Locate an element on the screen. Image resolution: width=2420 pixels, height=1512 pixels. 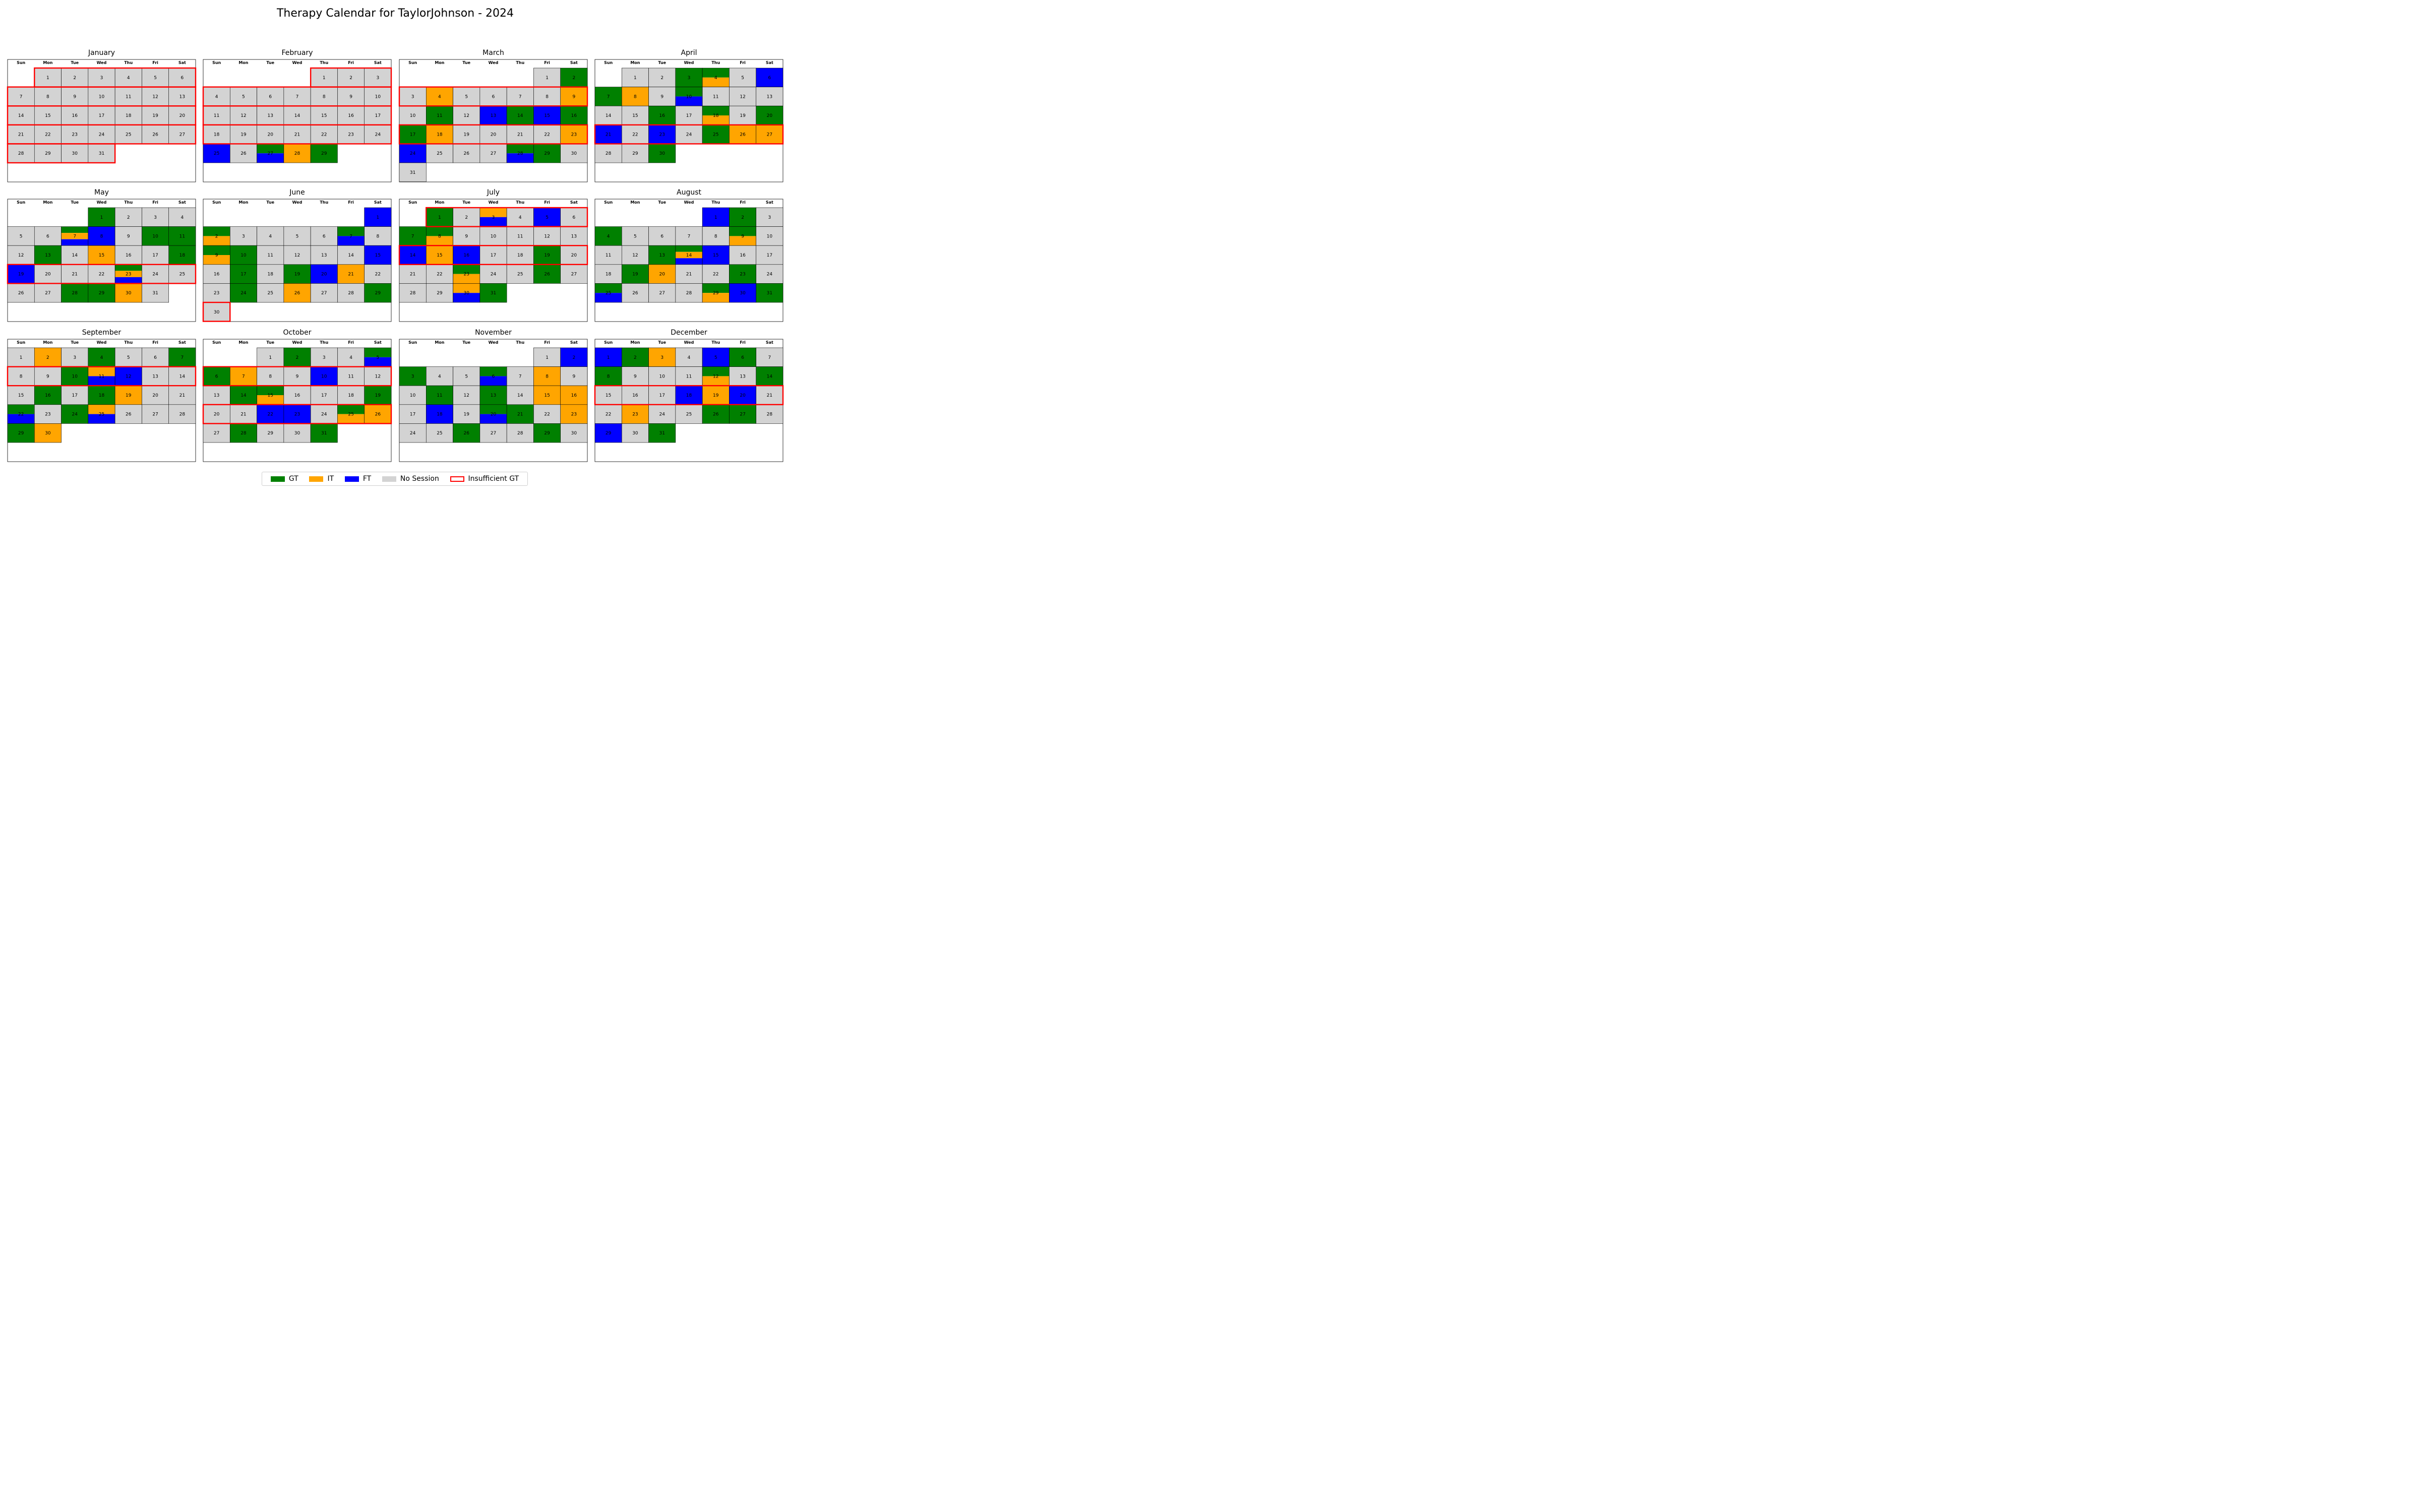
month-title: November is located at coordinates (493, 333).